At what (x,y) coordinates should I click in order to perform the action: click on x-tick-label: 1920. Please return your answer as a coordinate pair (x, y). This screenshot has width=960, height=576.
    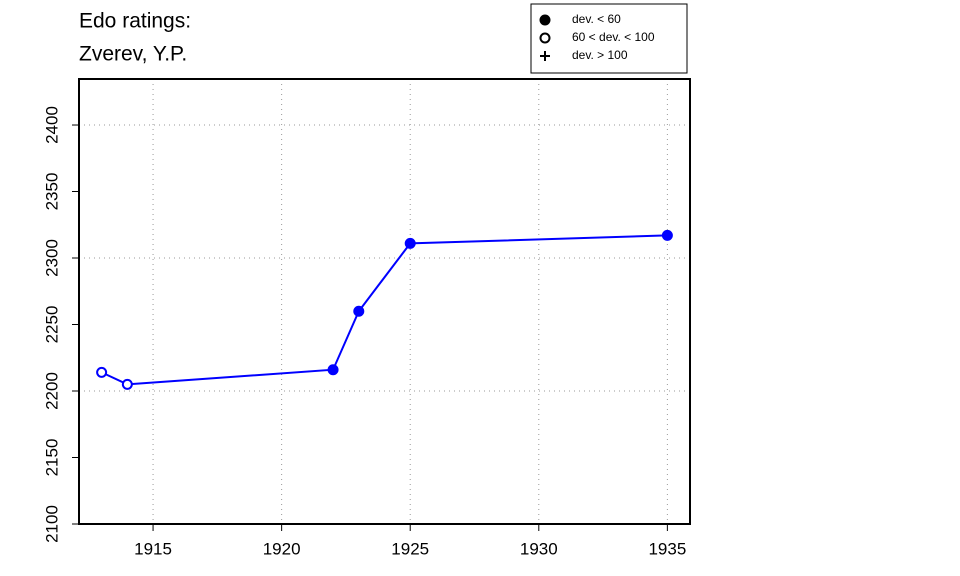
    Looking at the image, I should click on (282, 548).